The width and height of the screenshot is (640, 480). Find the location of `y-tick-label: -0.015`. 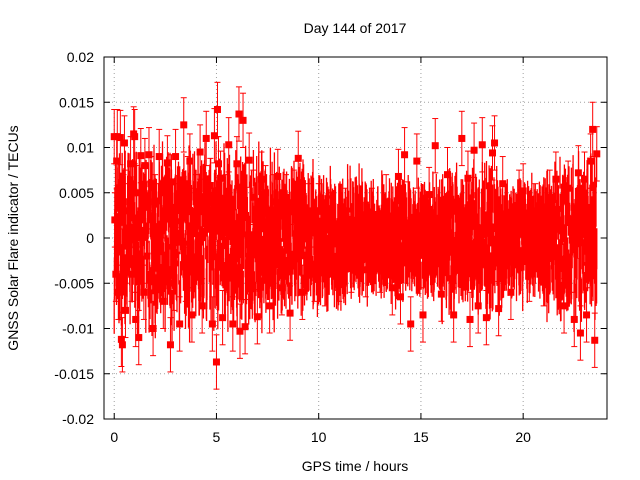

y-tick-label: -0.015 is located at coordinates (74, 374).